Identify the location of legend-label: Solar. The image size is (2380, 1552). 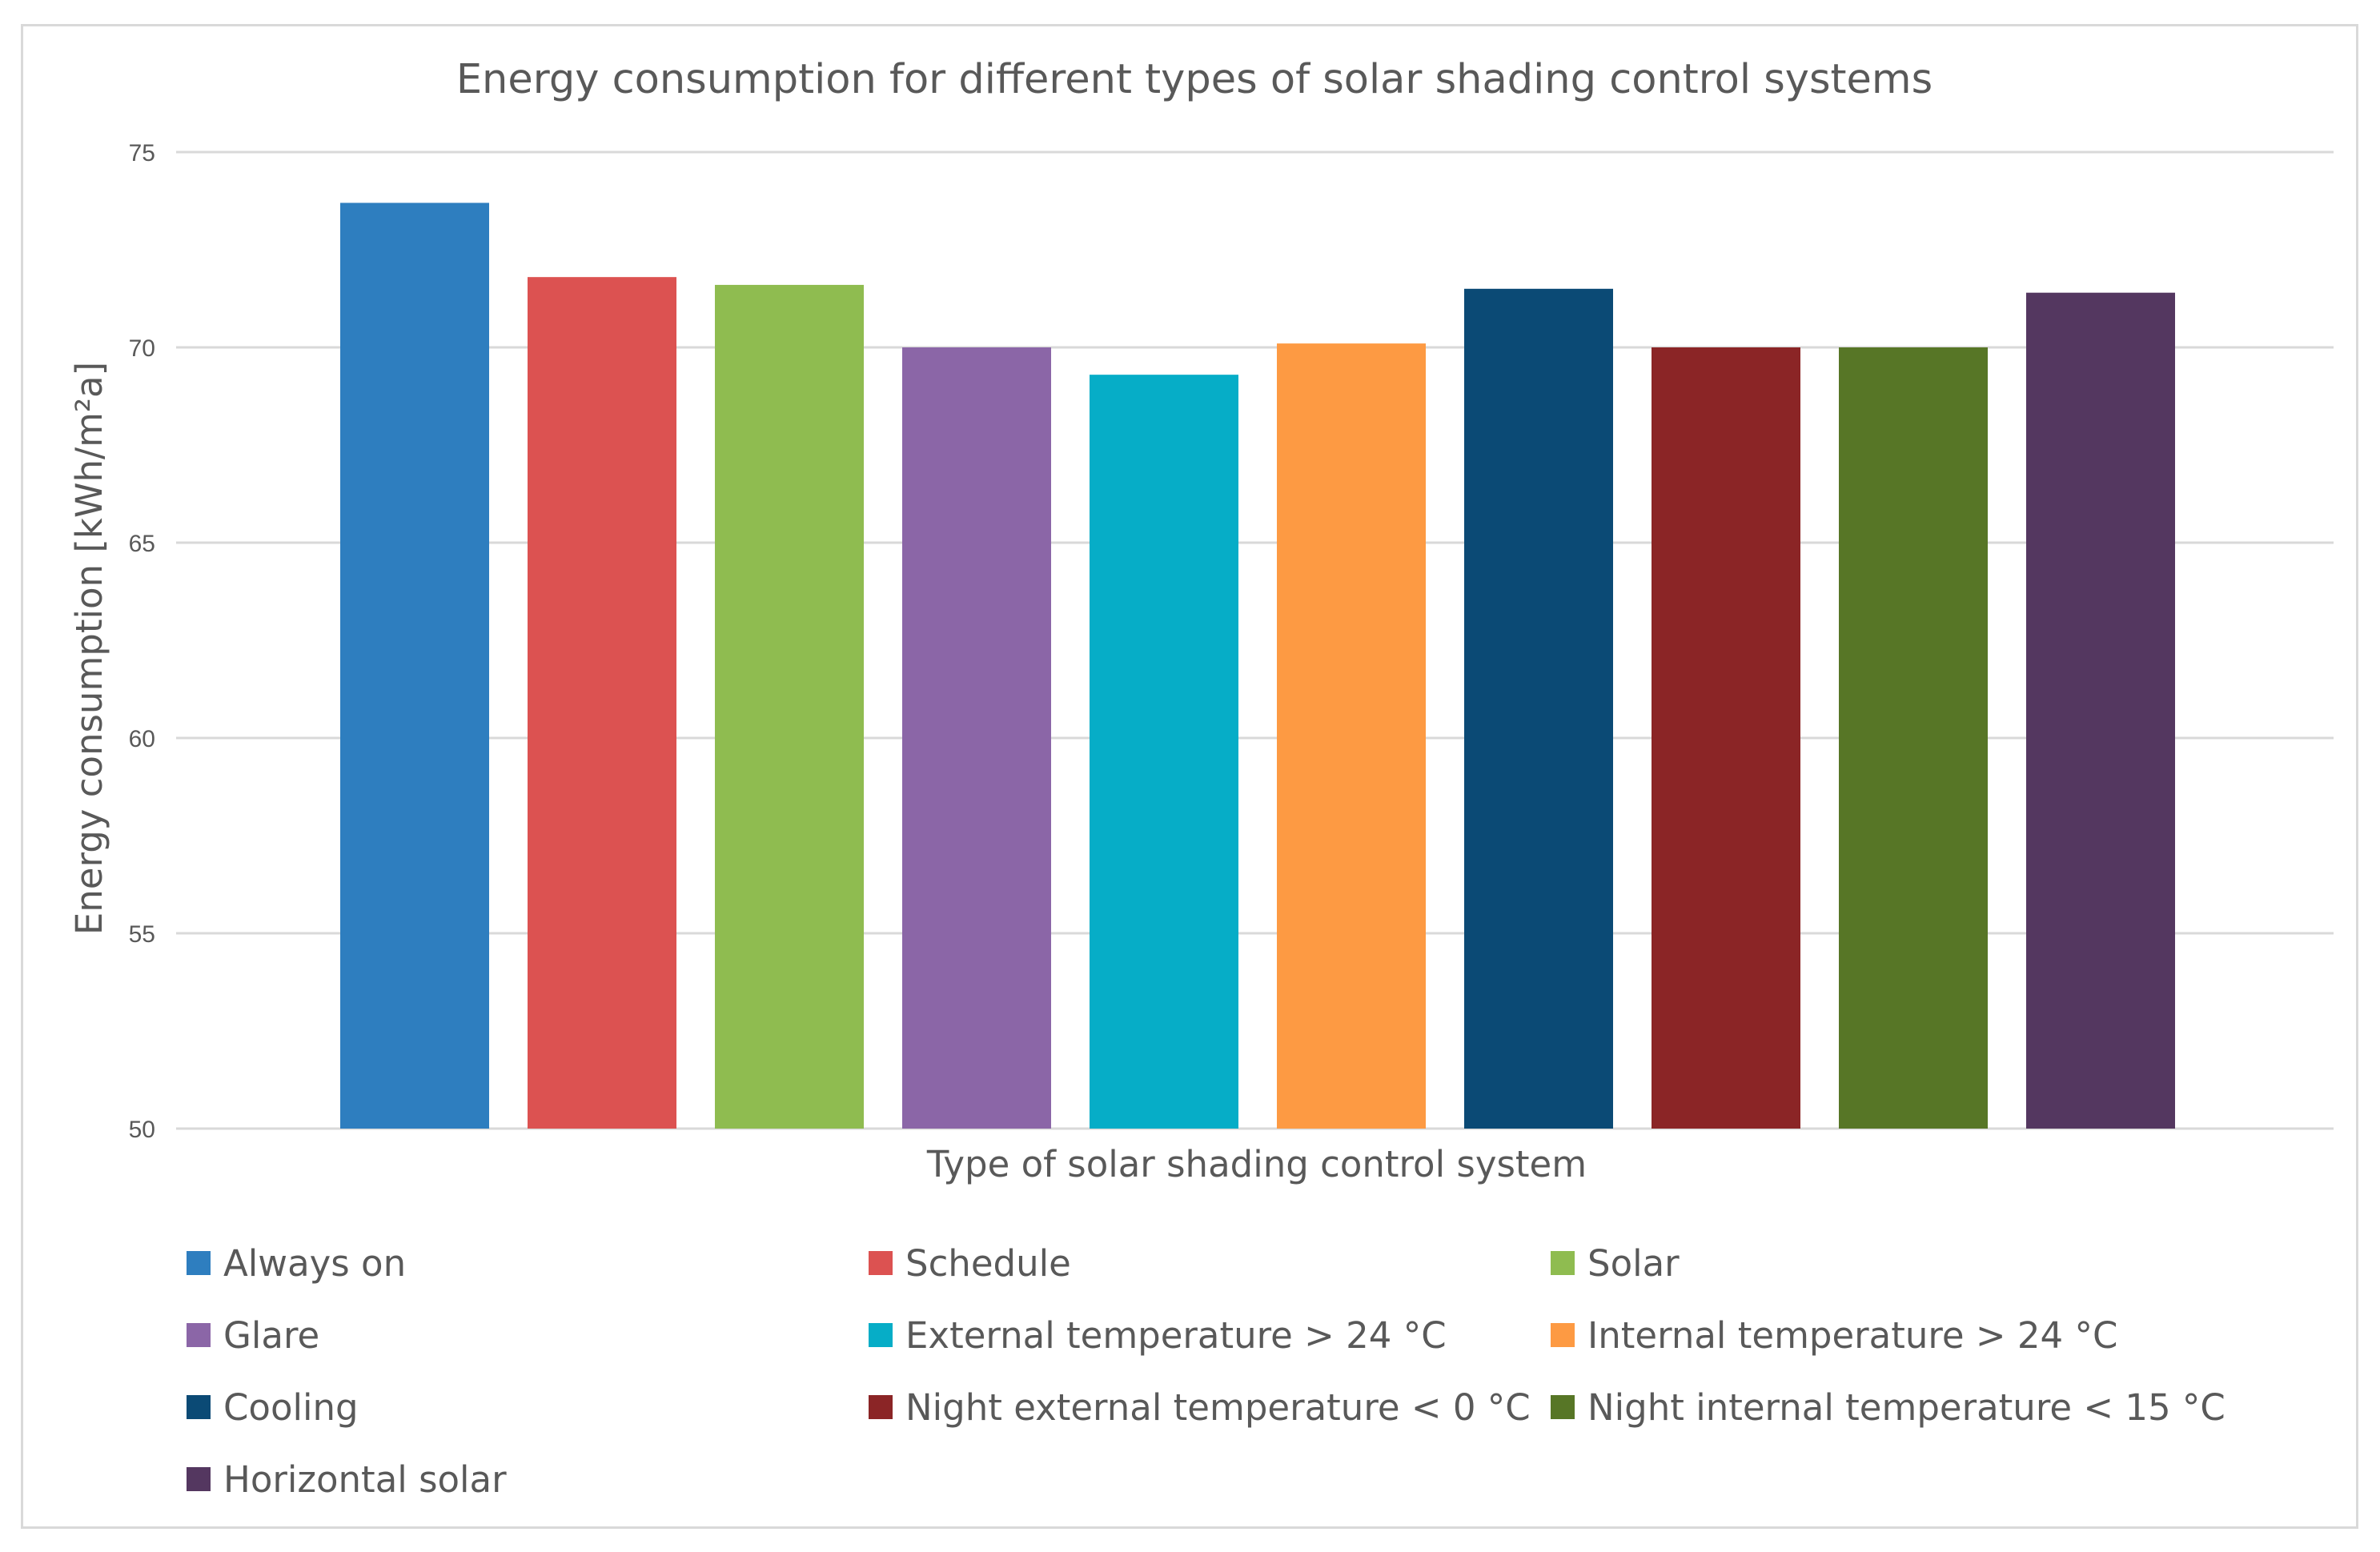
(1633, 1263).